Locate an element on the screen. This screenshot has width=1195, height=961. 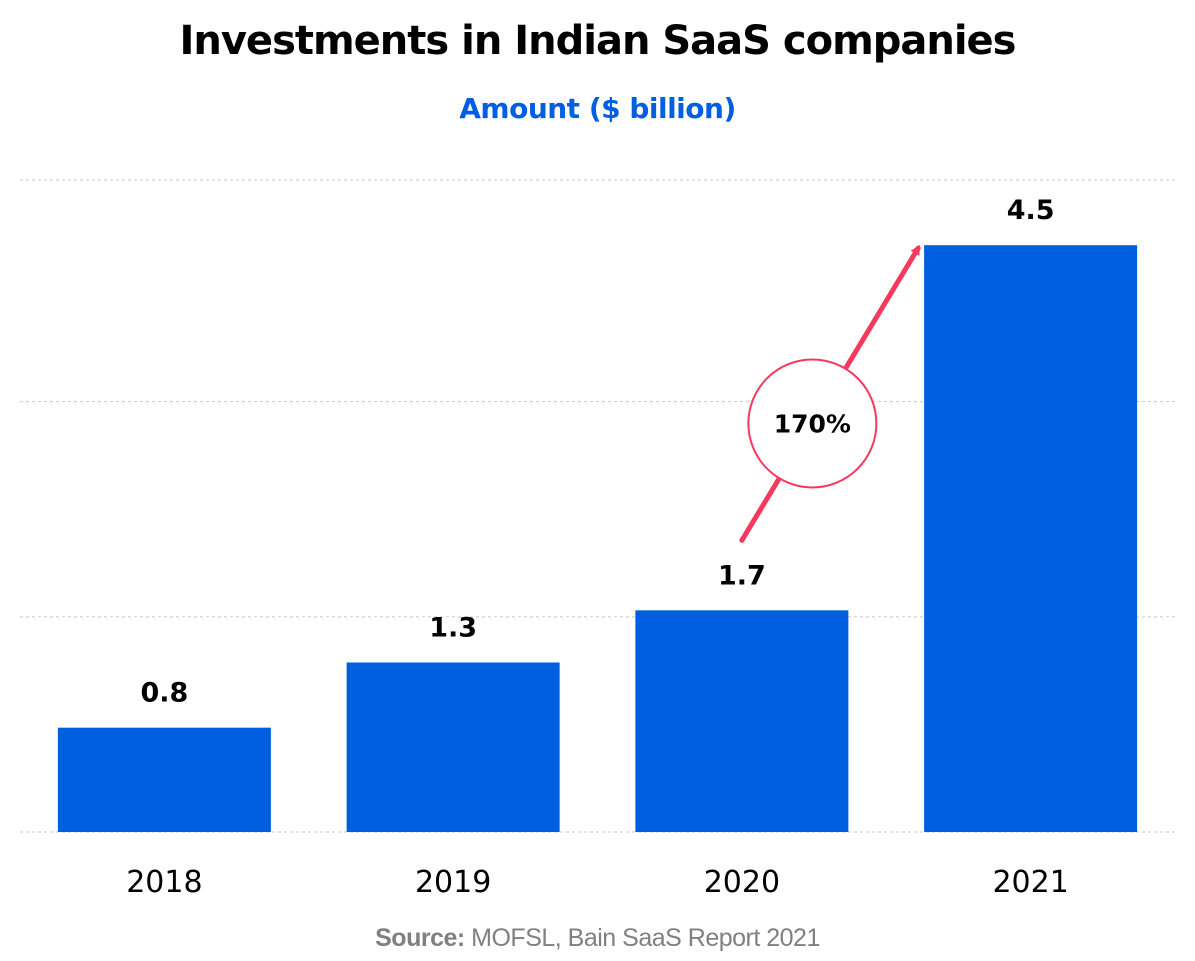
bar-2020 is located at coordinates (742, 721).